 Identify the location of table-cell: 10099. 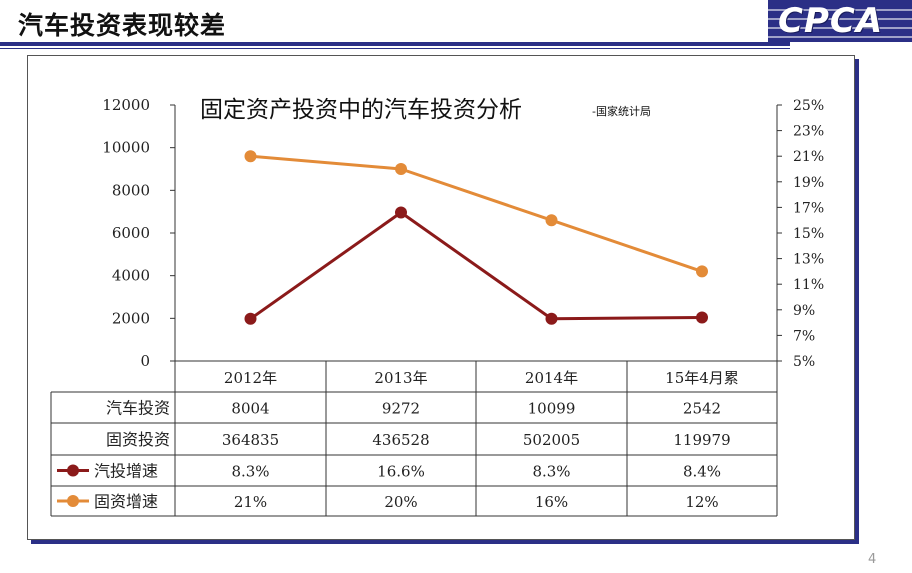
(552, 409).